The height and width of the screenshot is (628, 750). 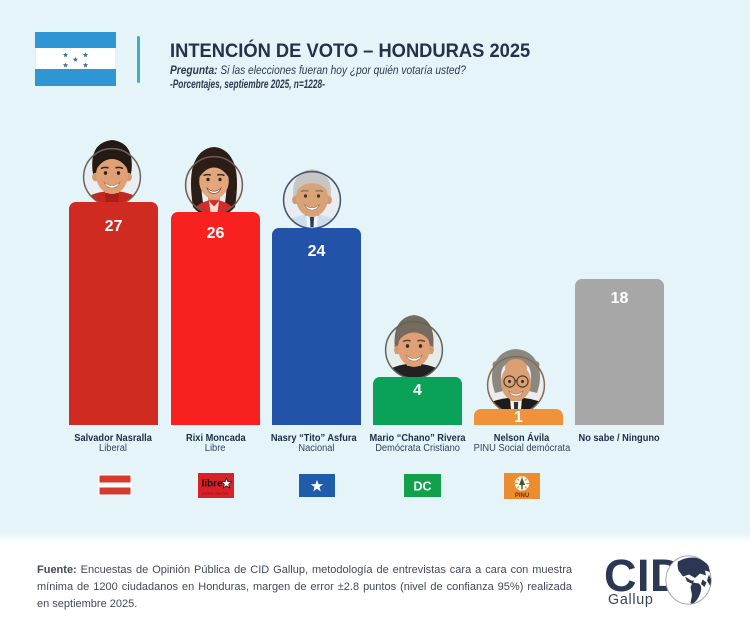 What do you see at coordinates (422, 487) in the screenshot?
I see `svg-text: DC` at bounding box center [422, 487].